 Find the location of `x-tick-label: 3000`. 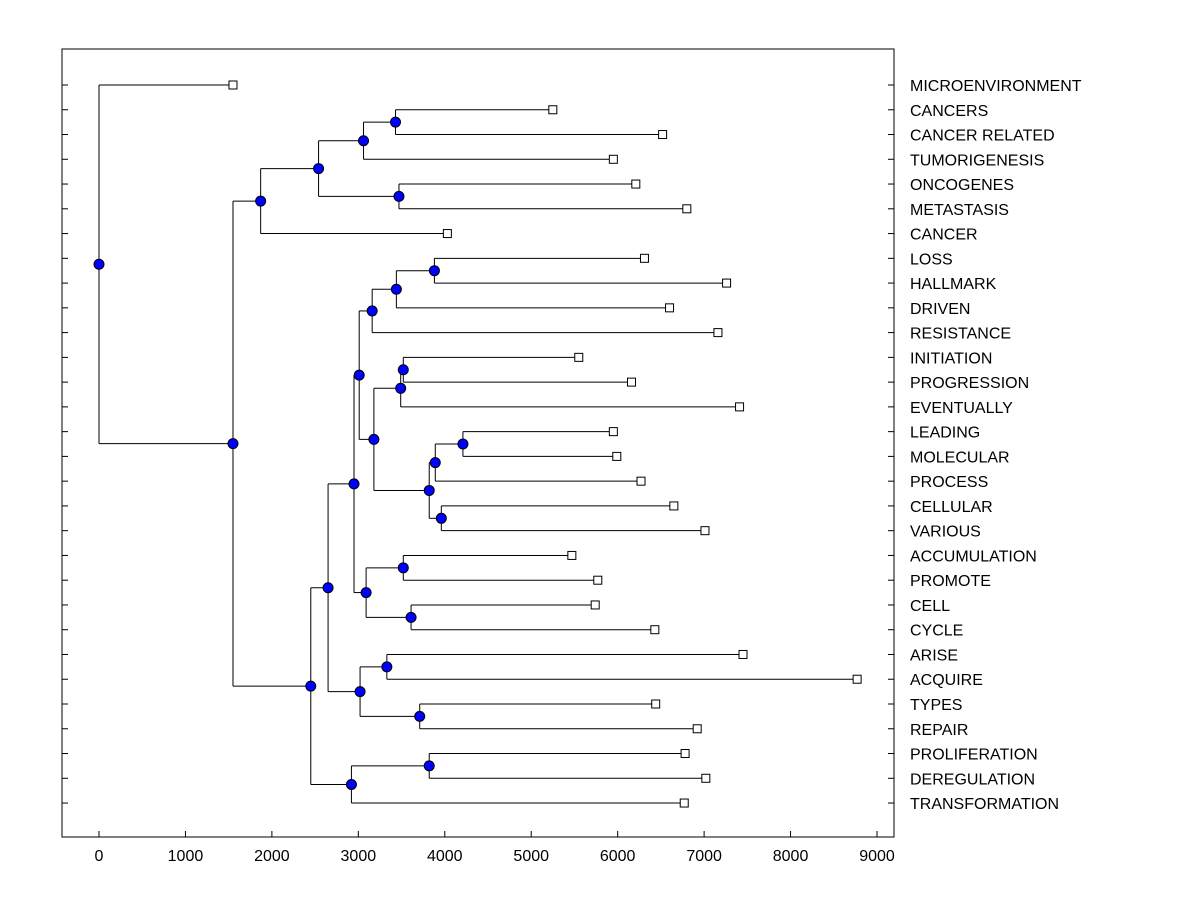

x-tick-label: 3000 is located at coordinates (359, 856).